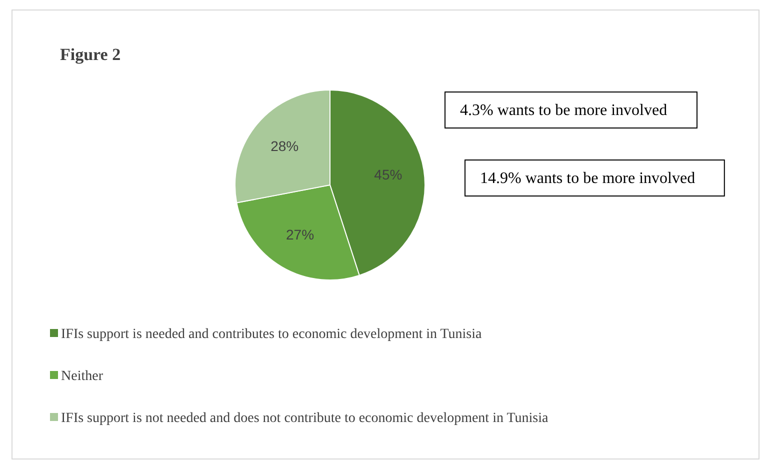  Describe the element at coordinates (284, 146) in the screenshot. I see `data-label: 28%` at that location.